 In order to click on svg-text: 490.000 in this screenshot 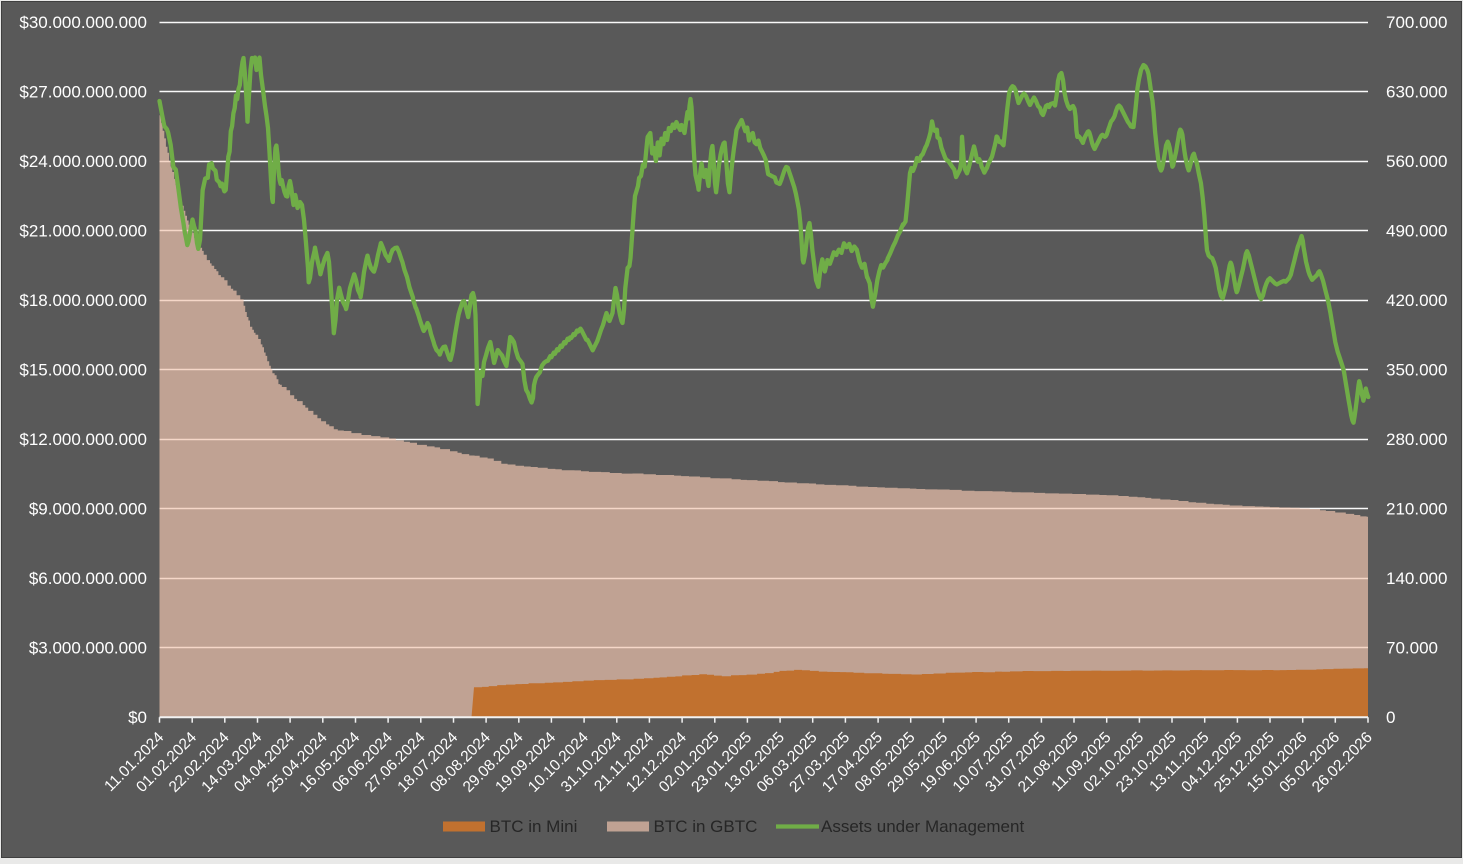, I will do `click(1416, 231)`.